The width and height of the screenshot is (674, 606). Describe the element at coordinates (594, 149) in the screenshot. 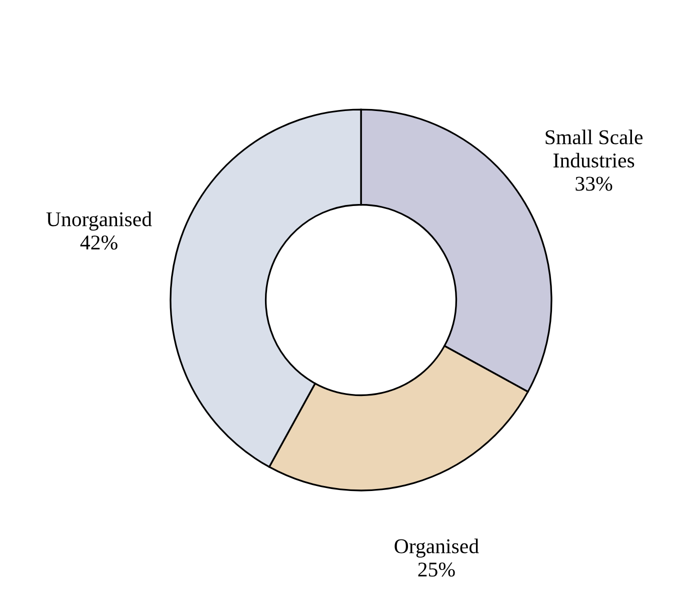

I see `slice-label: Small Scale Industries` at that location.